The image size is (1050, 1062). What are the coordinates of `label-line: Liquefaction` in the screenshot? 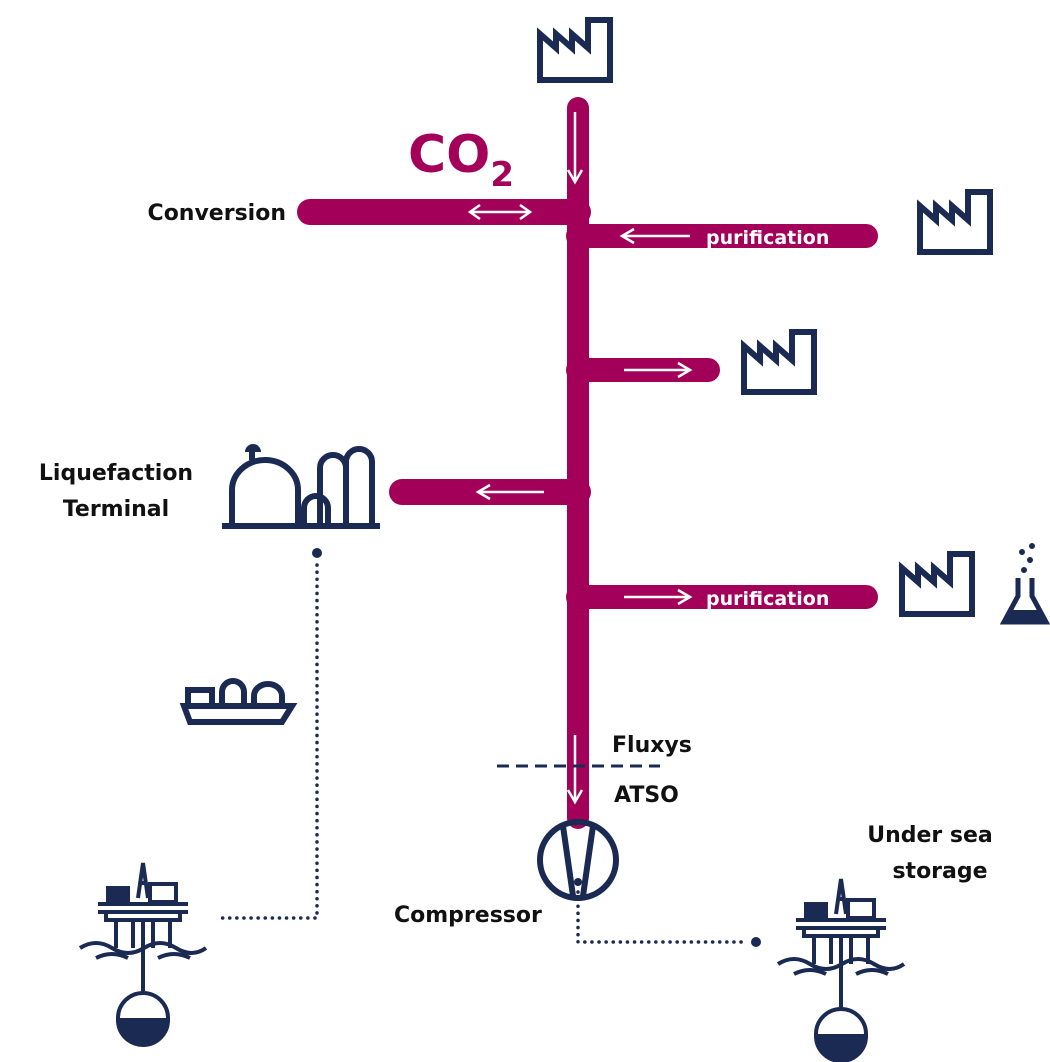 It's located at (116, 473).